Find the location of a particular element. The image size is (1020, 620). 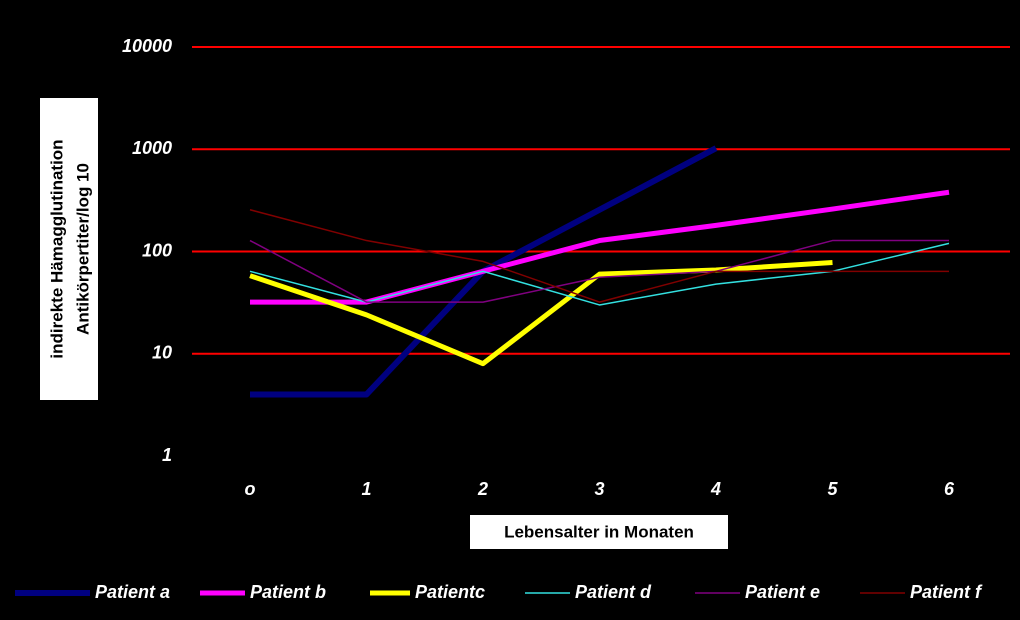

legend-label: Patientc is located at coordinates (450, 592).